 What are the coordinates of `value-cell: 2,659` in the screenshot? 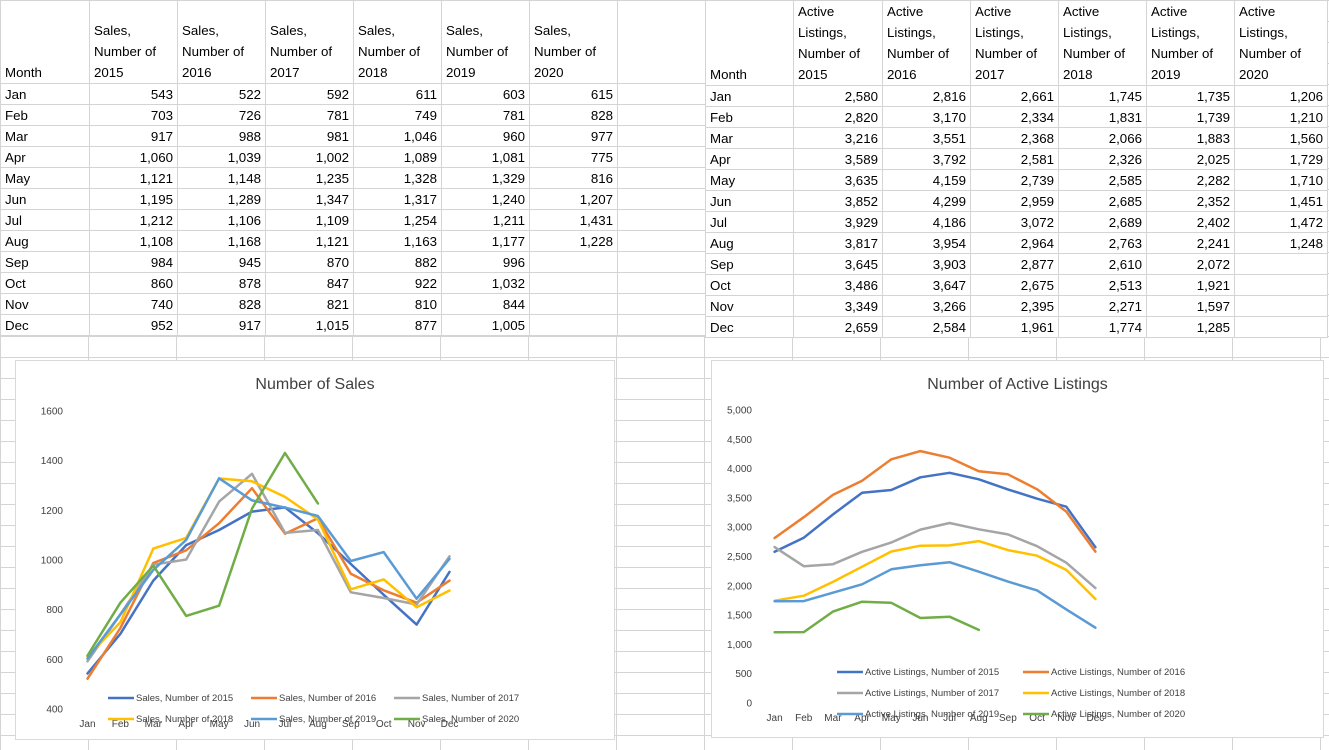 It's located at (838, 327).